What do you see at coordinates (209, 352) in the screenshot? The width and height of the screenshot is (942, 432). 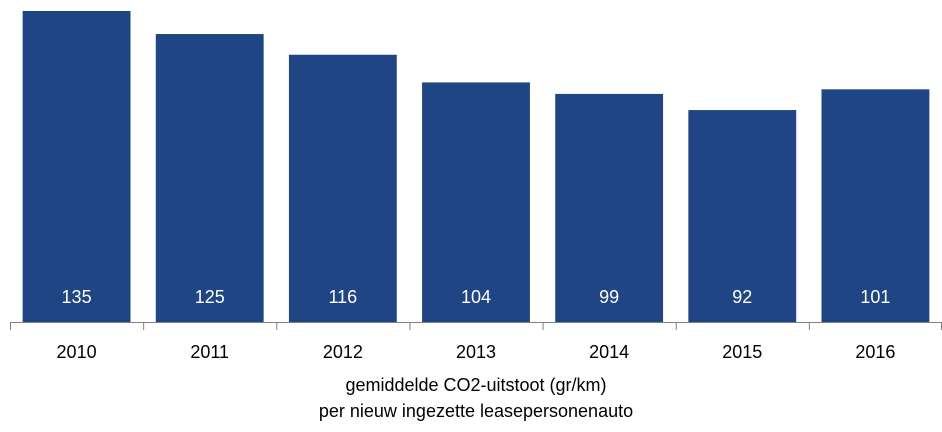 I see `x-tick-label: 2011` at bounding box center [209, 352].